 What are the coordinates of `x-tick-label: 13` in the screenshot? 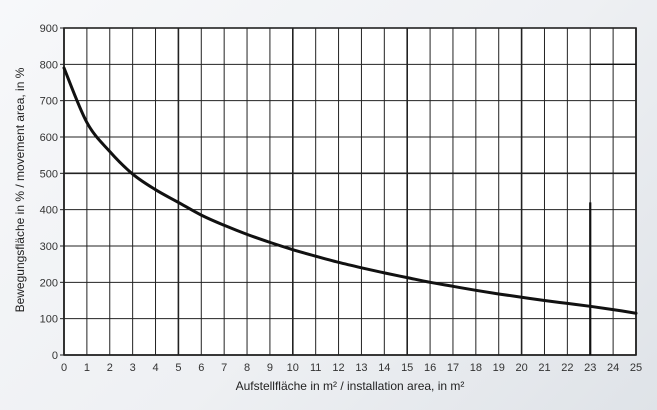 It's located at (361, 368).